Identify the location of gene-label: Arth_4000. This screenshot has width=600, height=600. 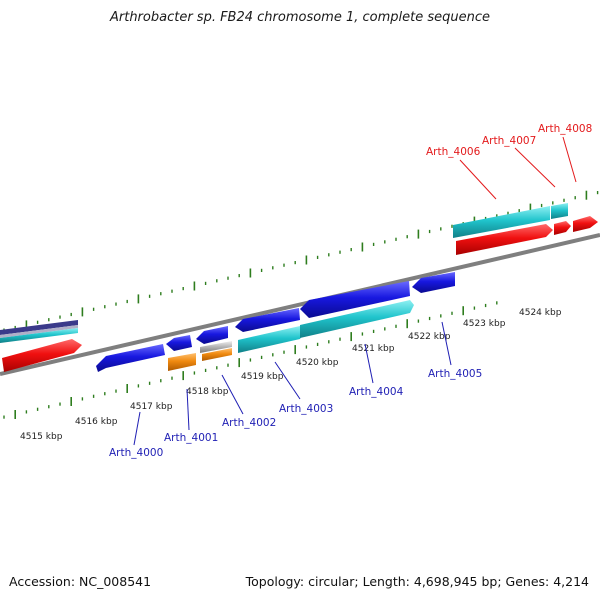
(136, 453).